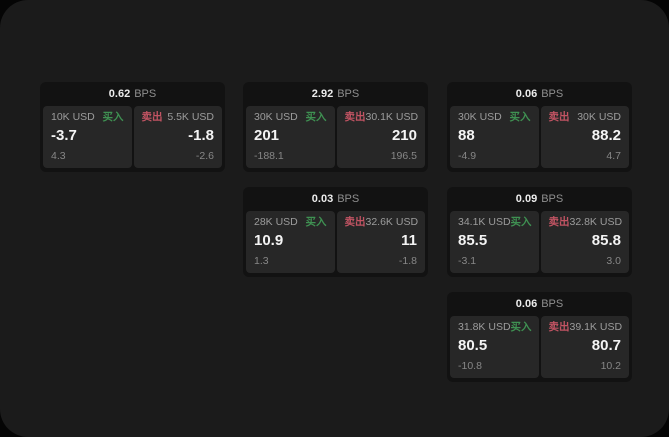 The height and width of the screenshot is (437, 669). What do you see at coordinates (467, 261) in the screenshot?
I see `buy-change: -3.1` at bounding box center [467, 261].